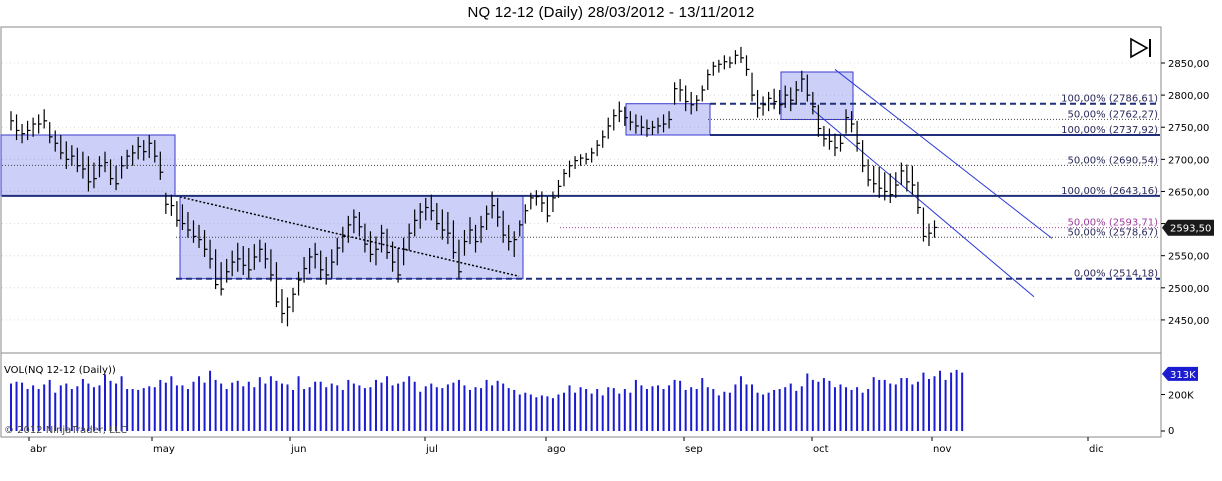 The image size is (1222, 481). I want to click on fib-level-label: 100,00% (2786,61), so click(1109, 99).